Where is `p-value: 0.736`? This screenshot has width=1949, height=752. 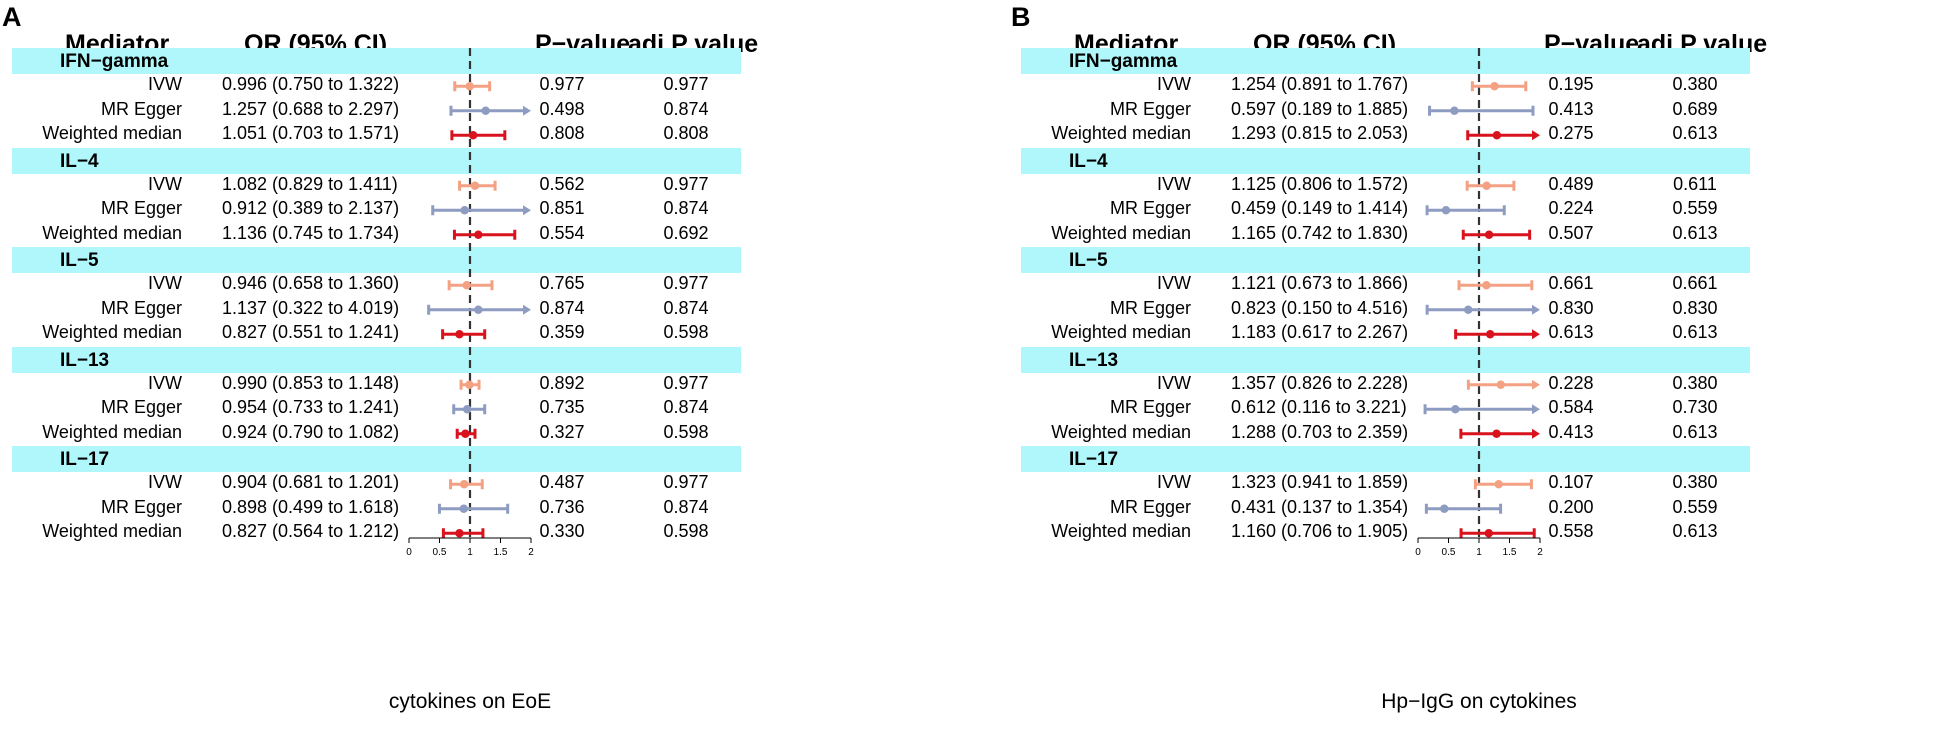
p-value: 0.736 is located at coordinates (562, 506).